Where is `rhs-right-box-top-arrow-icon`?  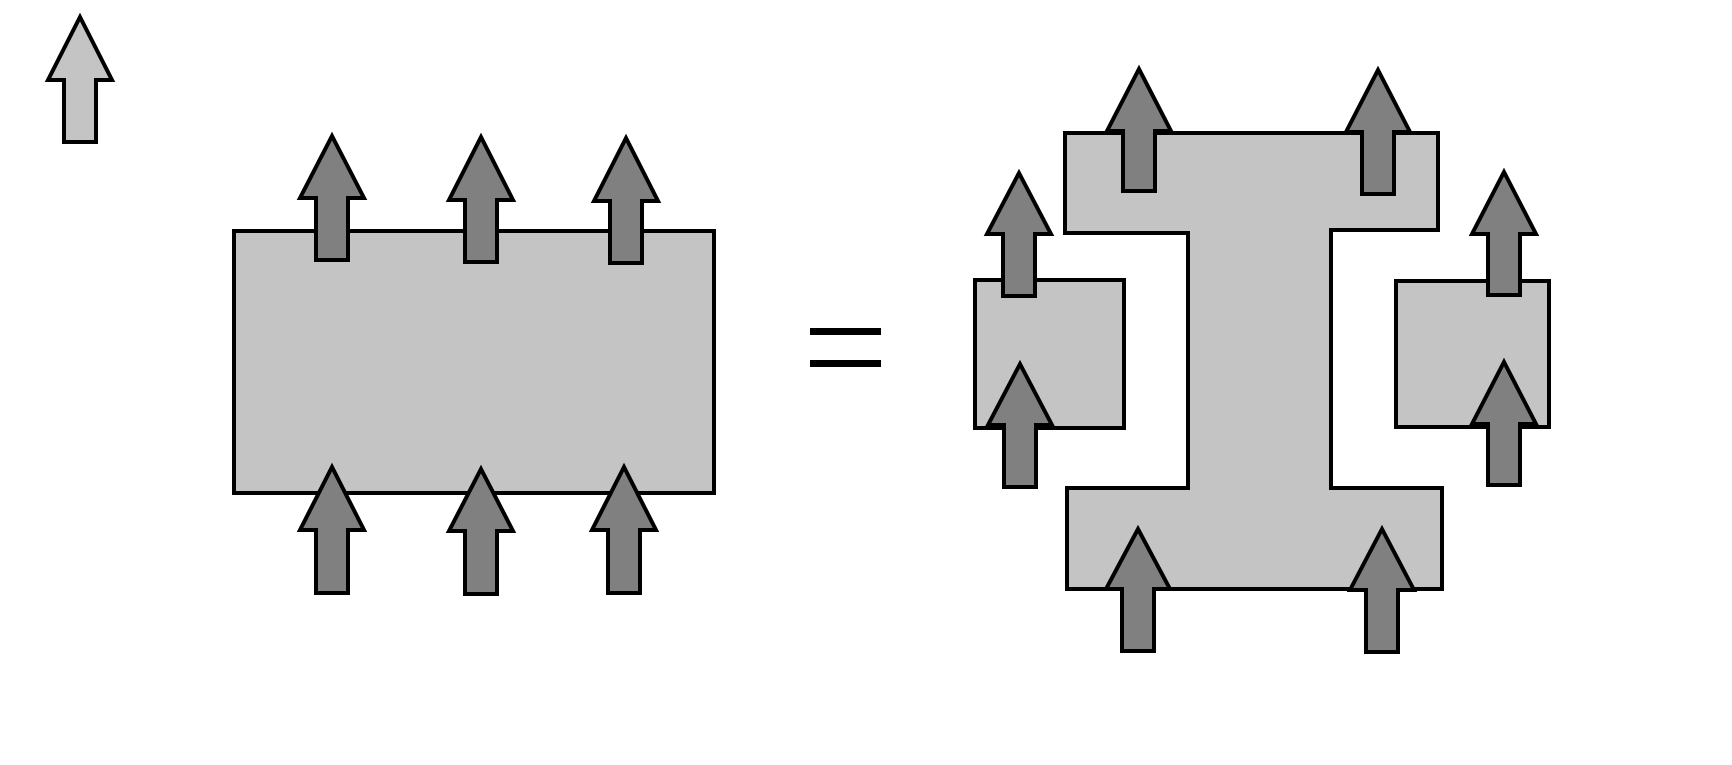
rhs-right-box-top-arrow-icon is located at coordinates (1504, 232).